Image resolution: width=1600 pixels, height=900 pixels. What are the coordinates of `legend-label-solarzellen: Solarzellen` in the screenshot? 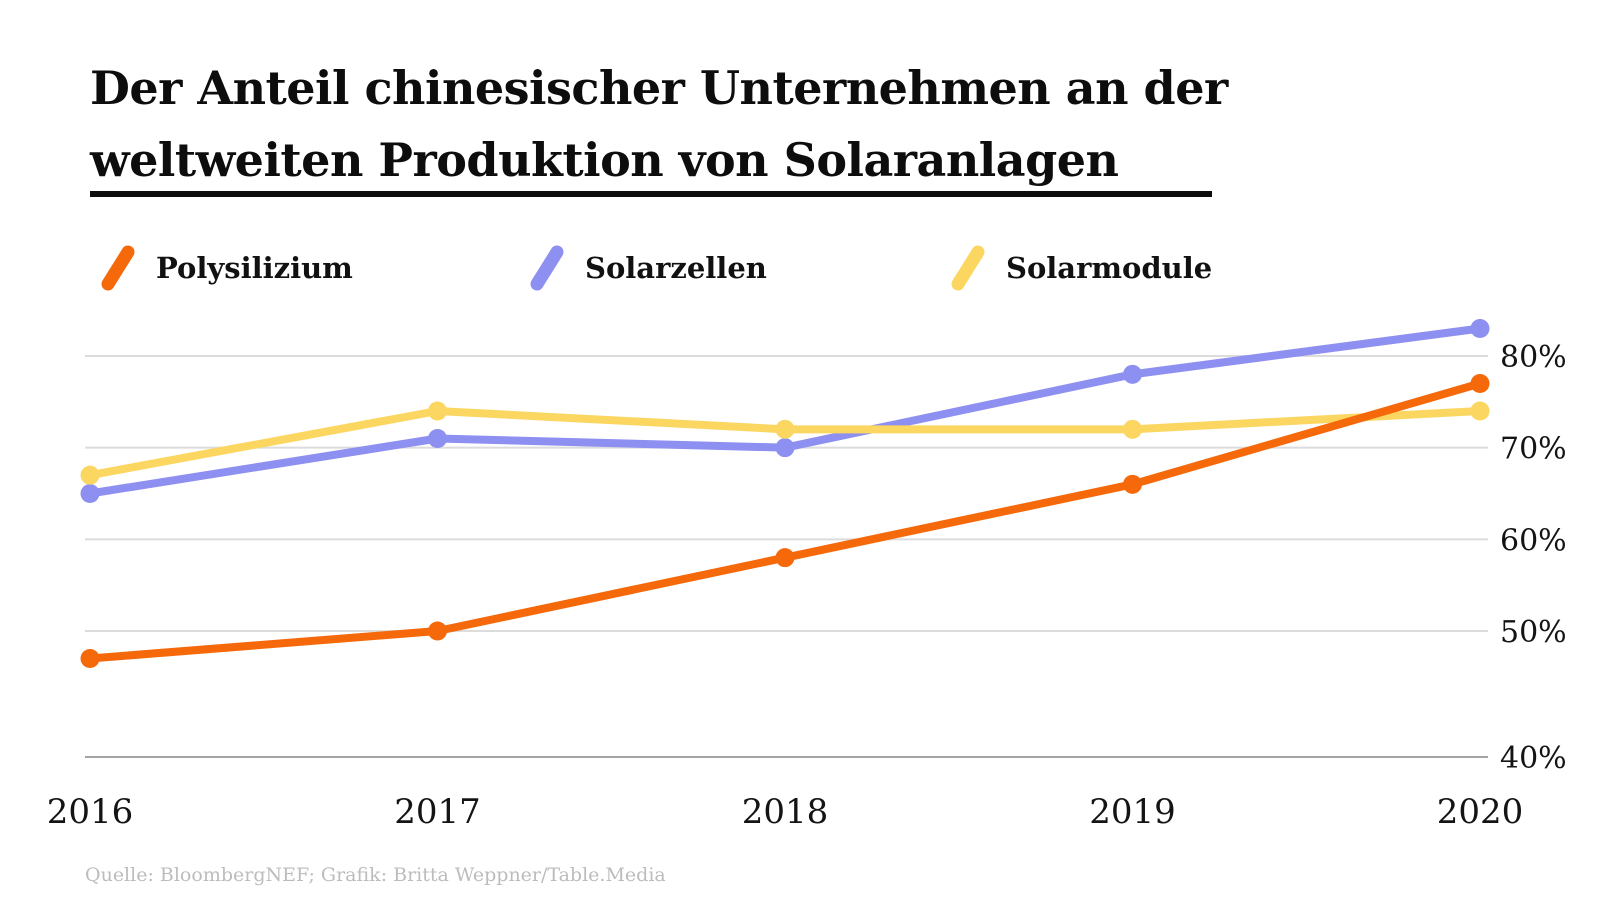 It's located at (676, 268).